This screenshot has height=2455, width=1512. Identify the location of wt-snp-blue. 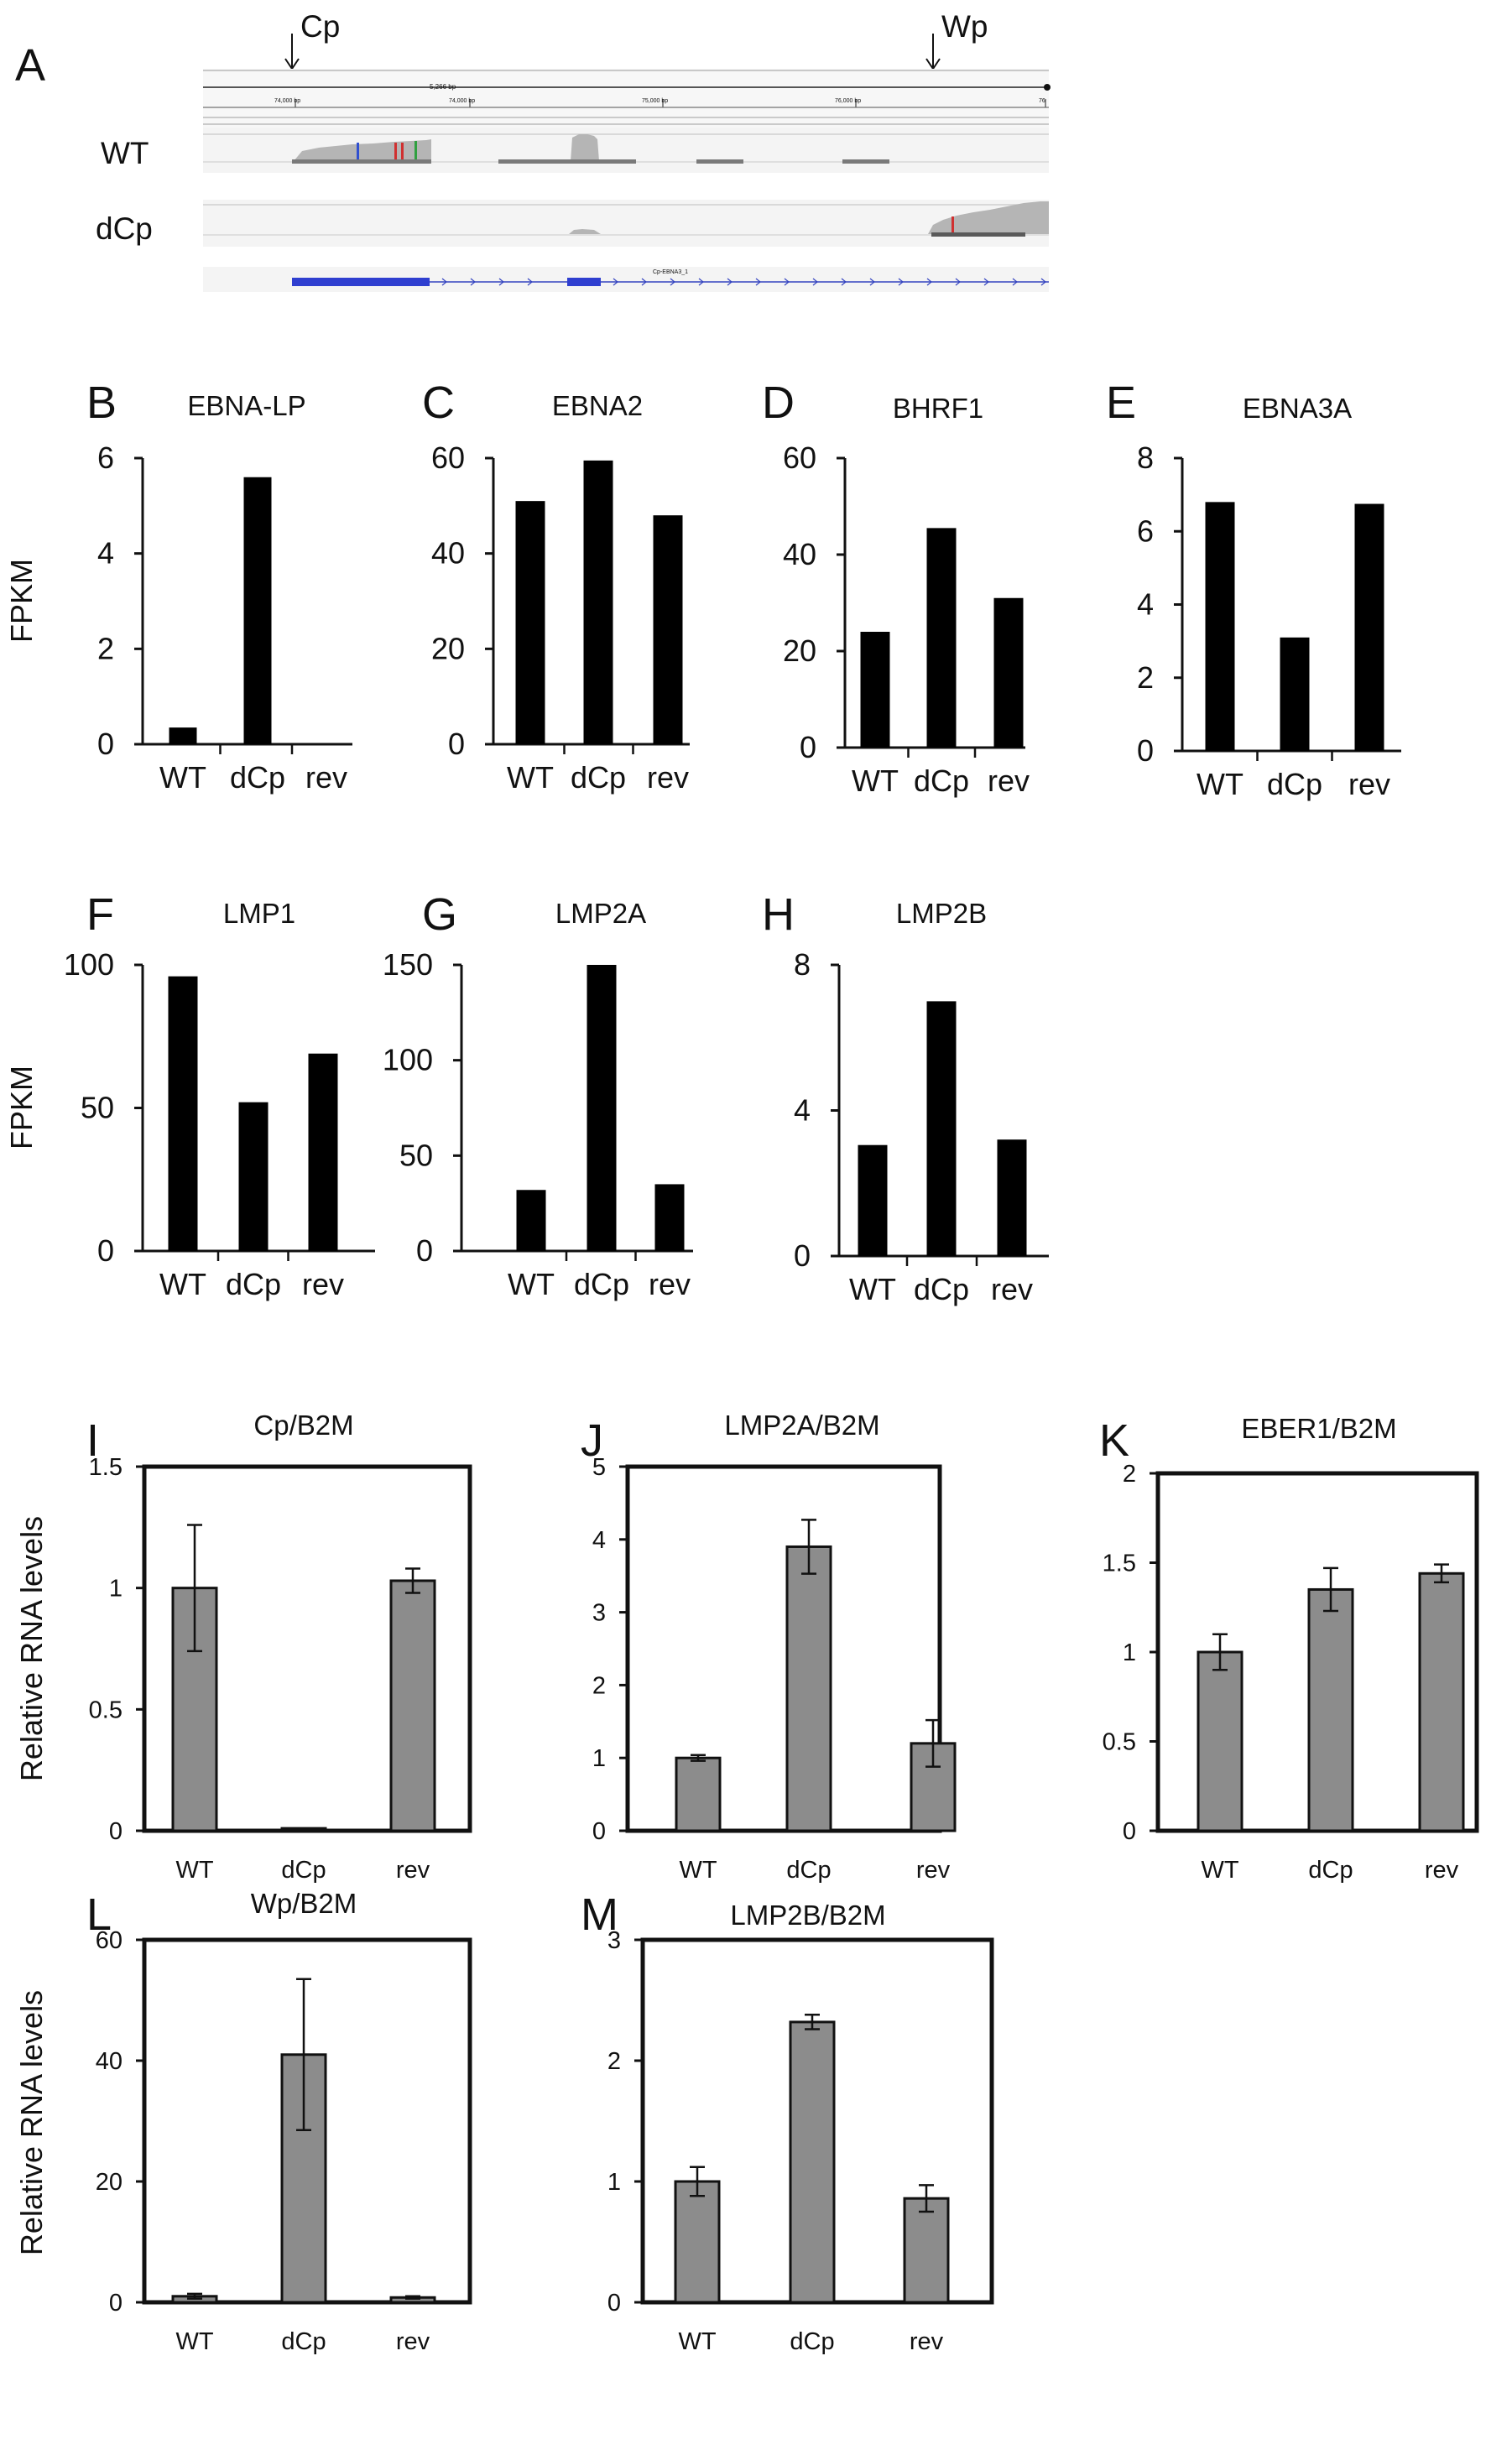
(358, 152).